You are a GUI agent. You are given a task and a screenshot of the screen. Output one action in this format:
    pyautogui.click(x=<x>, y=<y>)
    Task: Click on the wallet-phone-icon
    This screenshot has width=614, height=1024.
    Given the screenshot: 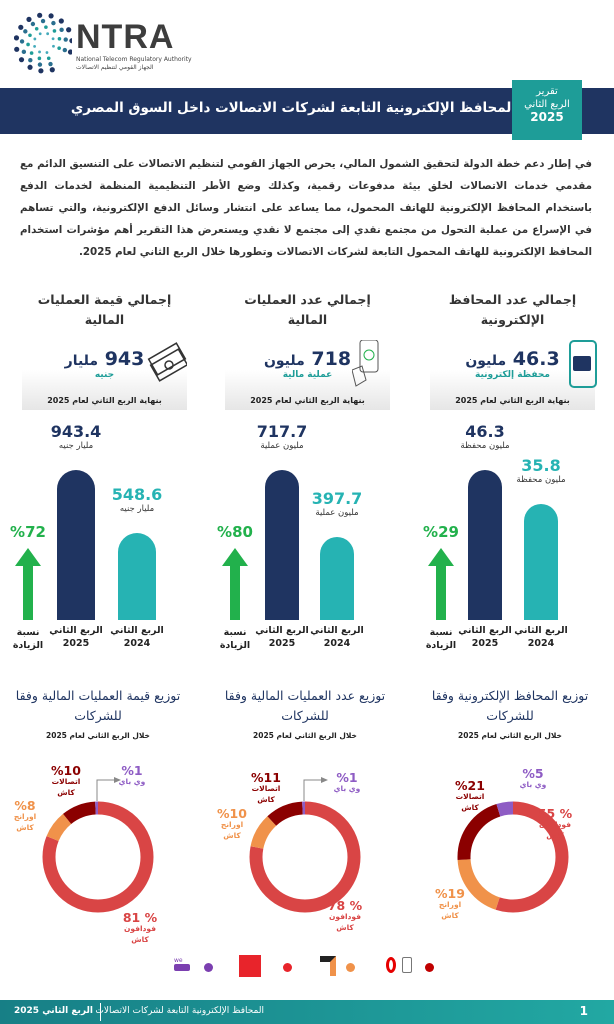 What is the action you would take?
    pyautogui.click(x=583, y=364)
    